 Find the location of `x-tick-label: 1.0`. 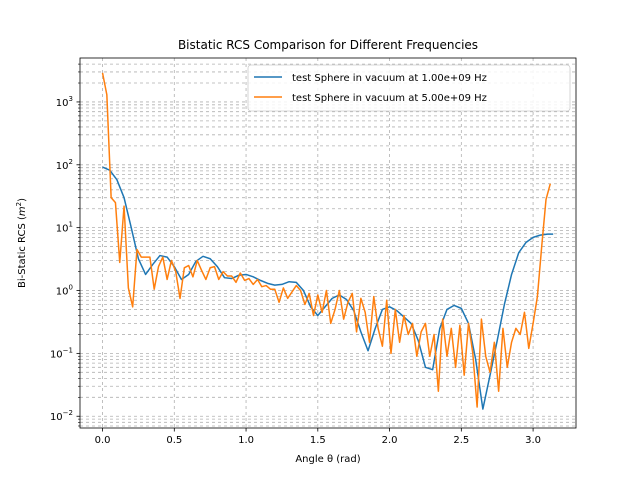

x-tick-label: 1.0 is located at coordinates (246, 440).